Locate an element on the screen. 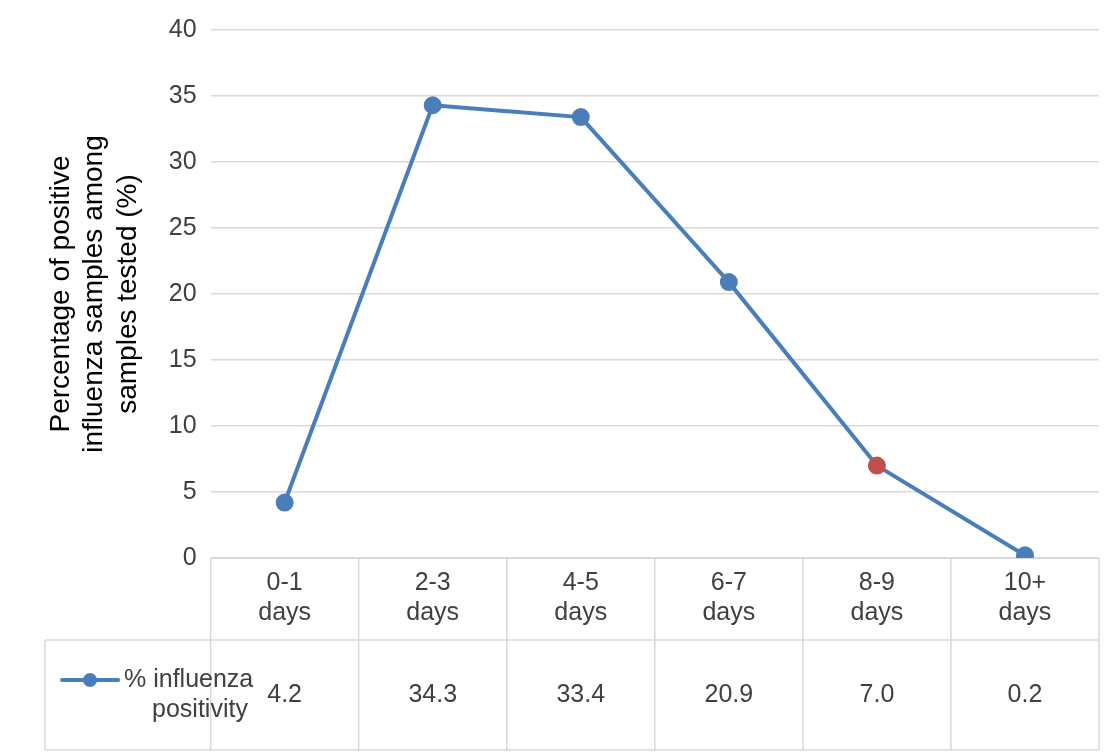  legend-label: % influenza positivity is located at coordinates (189, 692).